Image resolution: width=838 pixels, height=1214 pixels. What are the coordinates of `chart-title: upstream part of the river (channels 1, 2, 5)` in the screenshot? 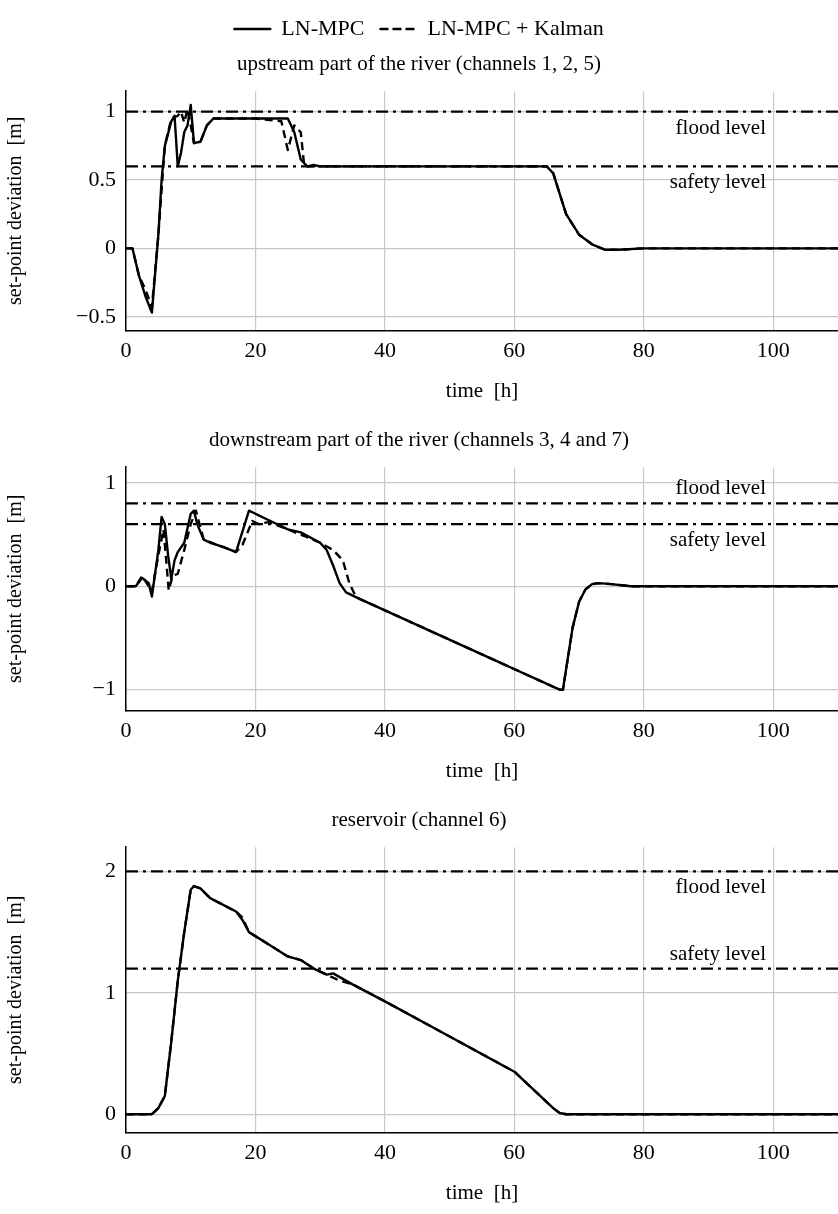 It's located at (419, 63).